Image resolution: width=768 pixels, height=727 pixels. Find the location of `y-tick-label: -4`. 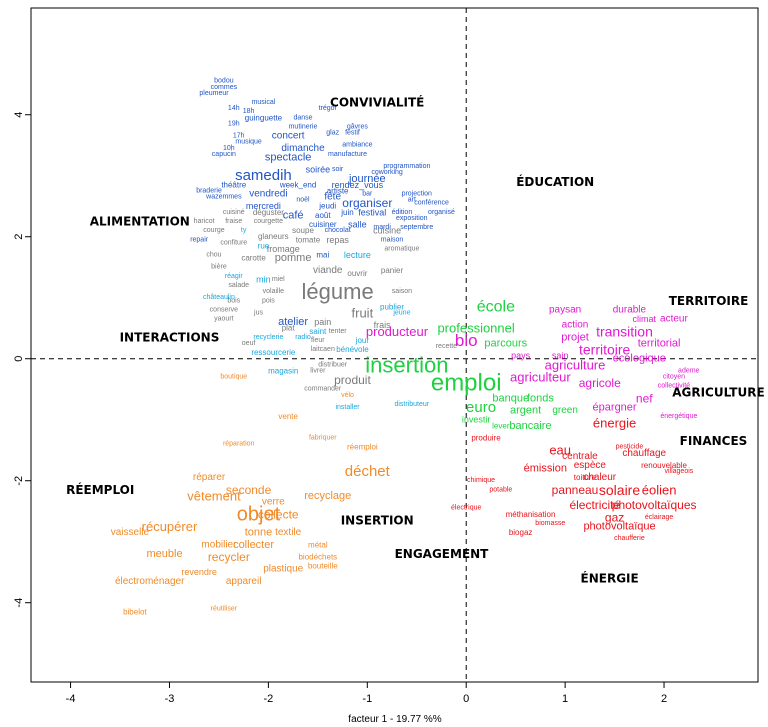

y-tick-label: -4 is located at coordinates (19, 603).